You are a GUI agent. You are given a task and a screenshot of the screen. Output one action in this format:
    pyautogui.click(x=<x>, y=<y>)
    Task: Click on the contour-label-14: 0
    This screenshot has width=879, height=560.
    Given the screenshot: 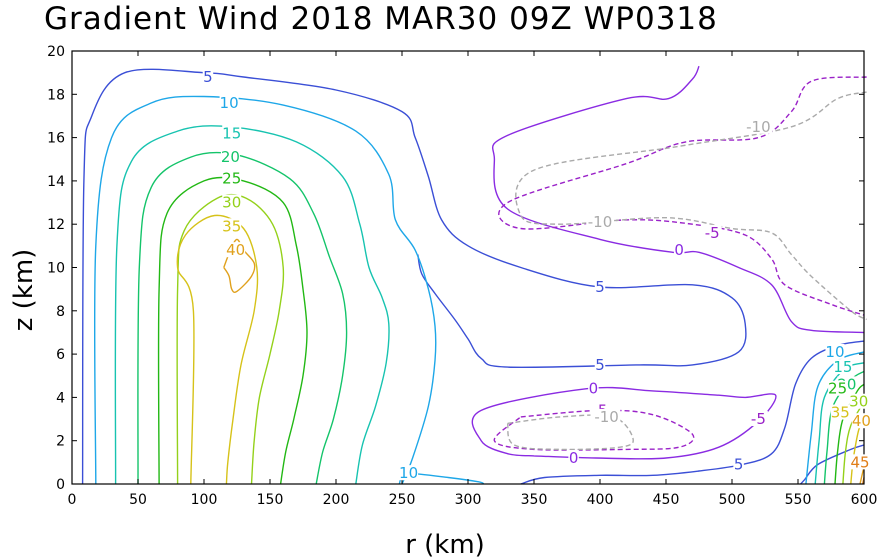 What is the action you would take?
    pyautogui.click(x=574, y=458)
    